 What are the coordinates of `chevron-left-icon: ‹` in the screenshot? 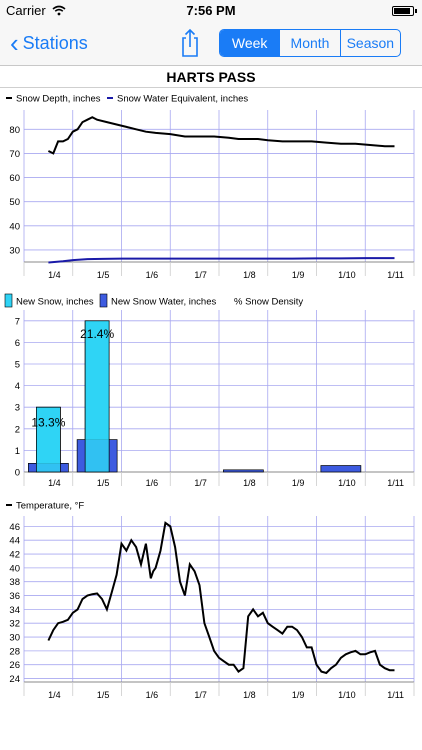 It's located at (14, 43).